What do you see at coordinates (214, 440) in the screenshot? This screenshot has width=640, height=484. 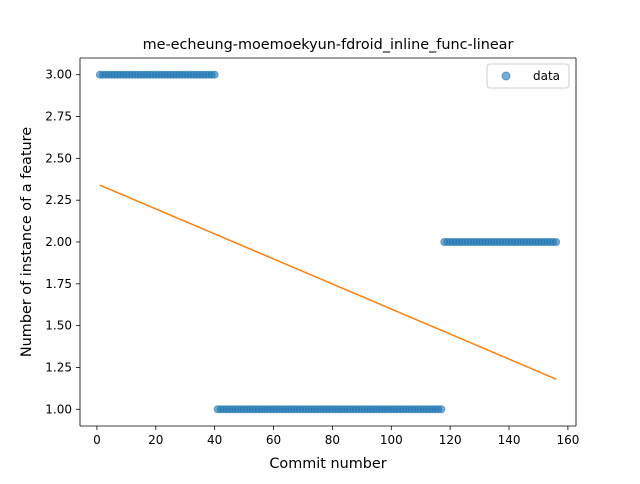 I see `x-tick-label: 40` at bounding box center [214, 440].